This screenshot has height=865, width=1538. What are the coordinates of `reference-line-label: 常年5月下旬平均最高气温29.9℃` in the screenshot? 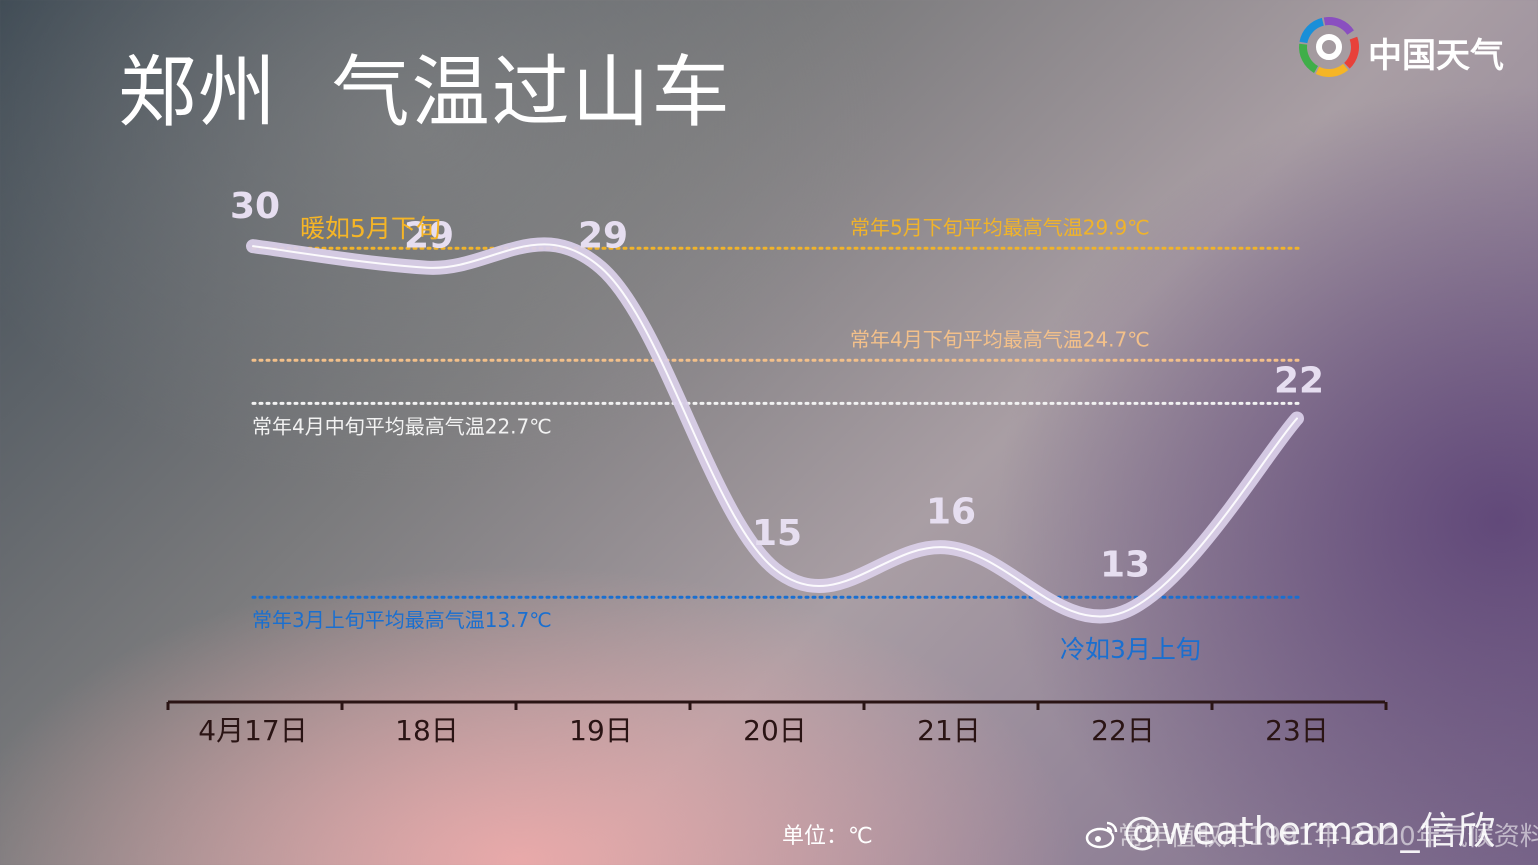 It's located at (1000, 227).